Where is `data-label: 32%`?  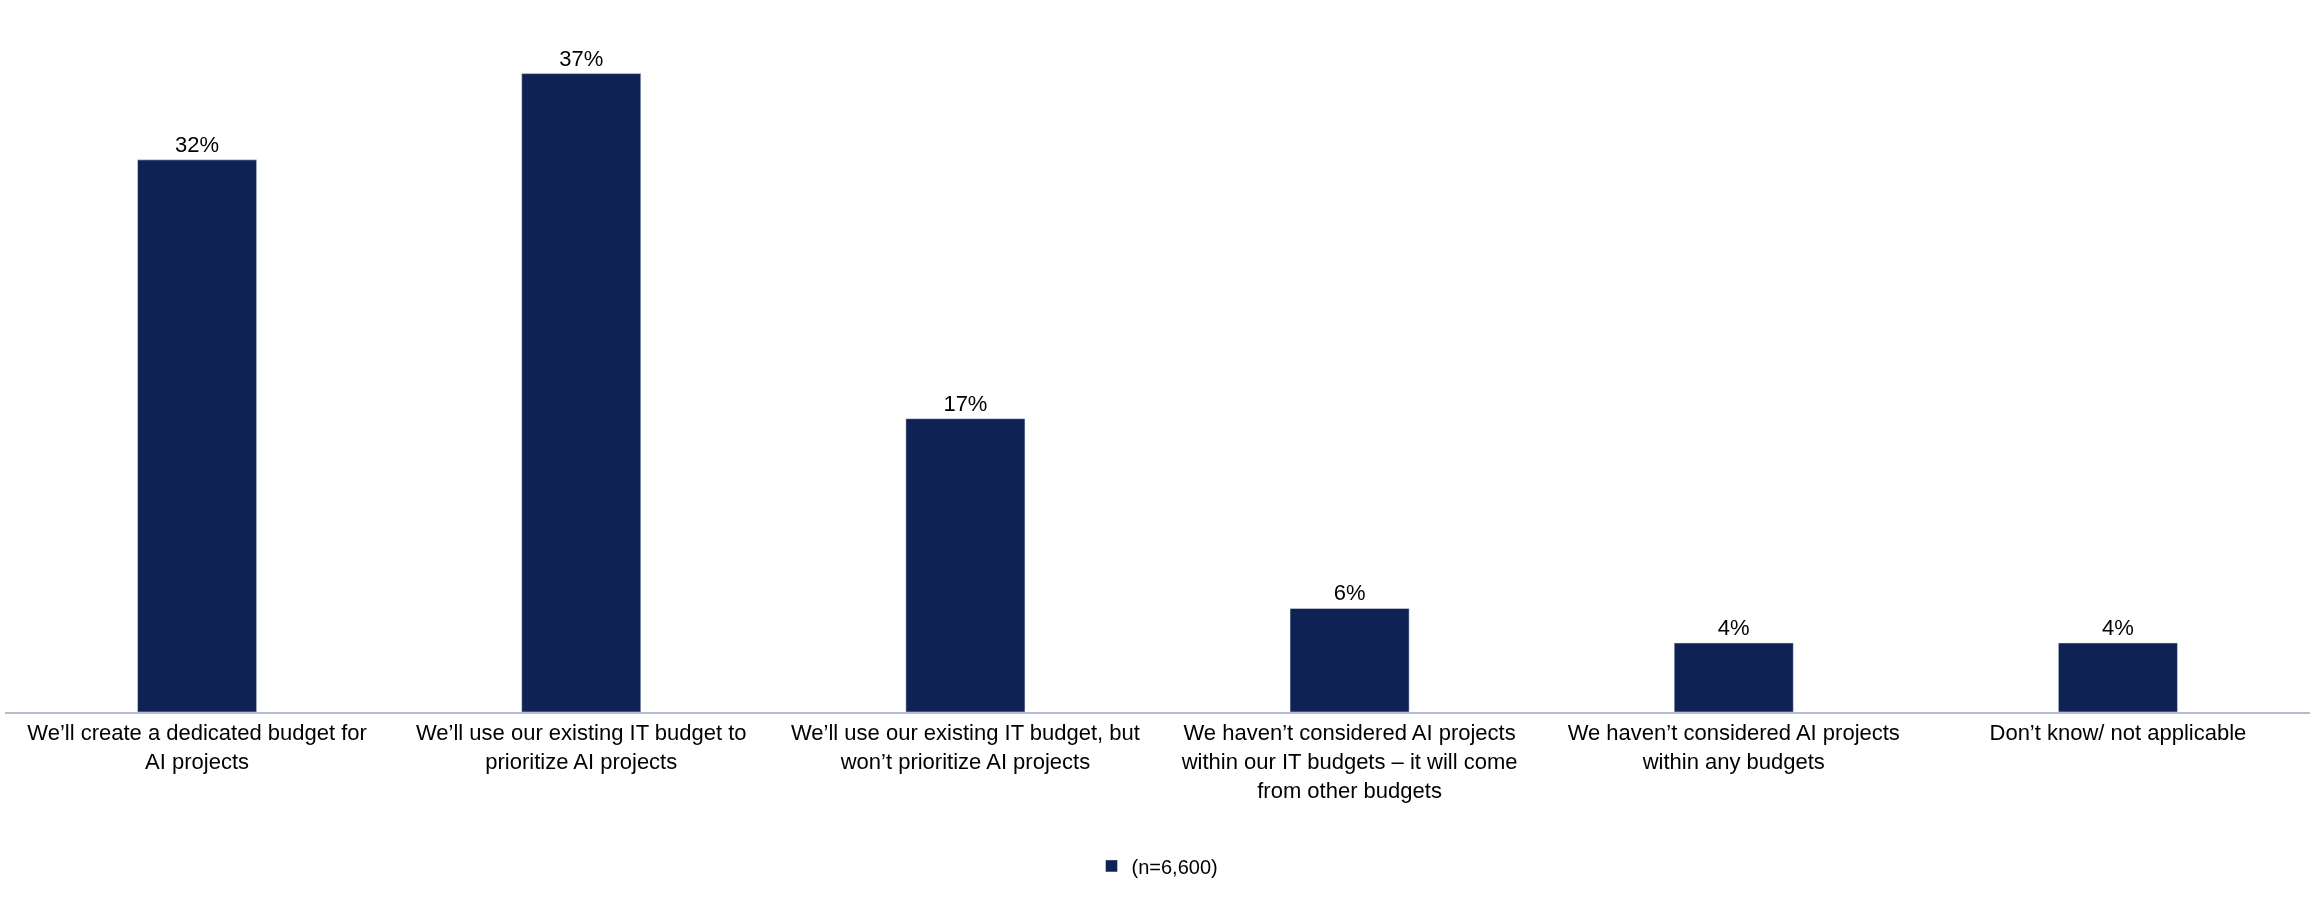
data-label: 32% is located at coordinates (197, 144).